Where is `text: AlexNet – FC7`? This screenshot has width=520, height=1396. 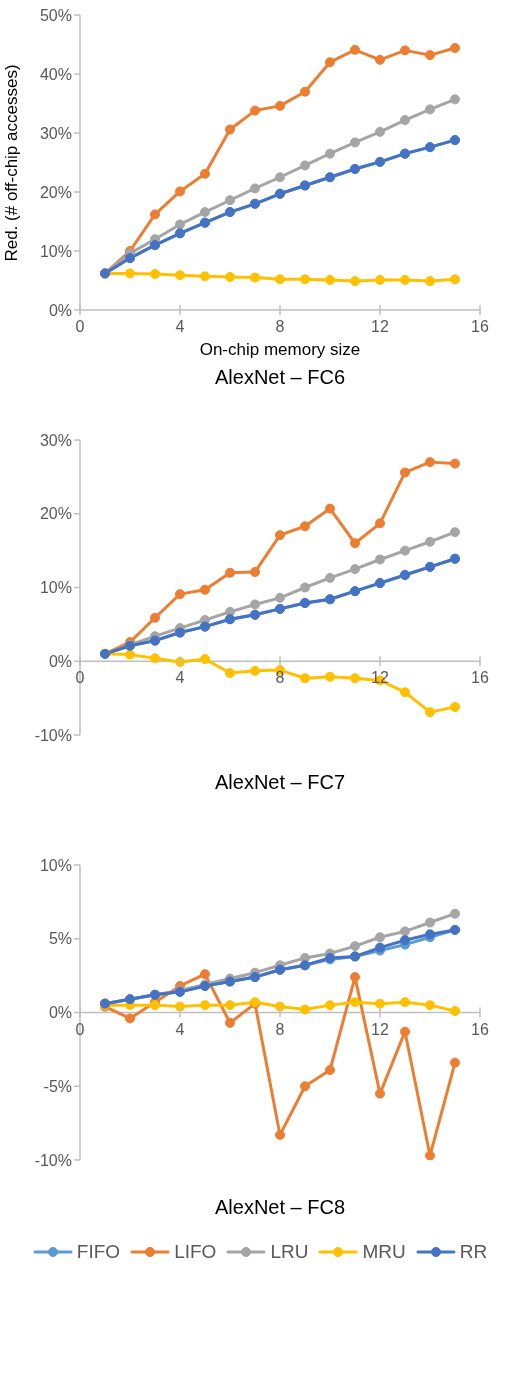
text: AlexNet – FC7 is located at coordinates (280, 782).